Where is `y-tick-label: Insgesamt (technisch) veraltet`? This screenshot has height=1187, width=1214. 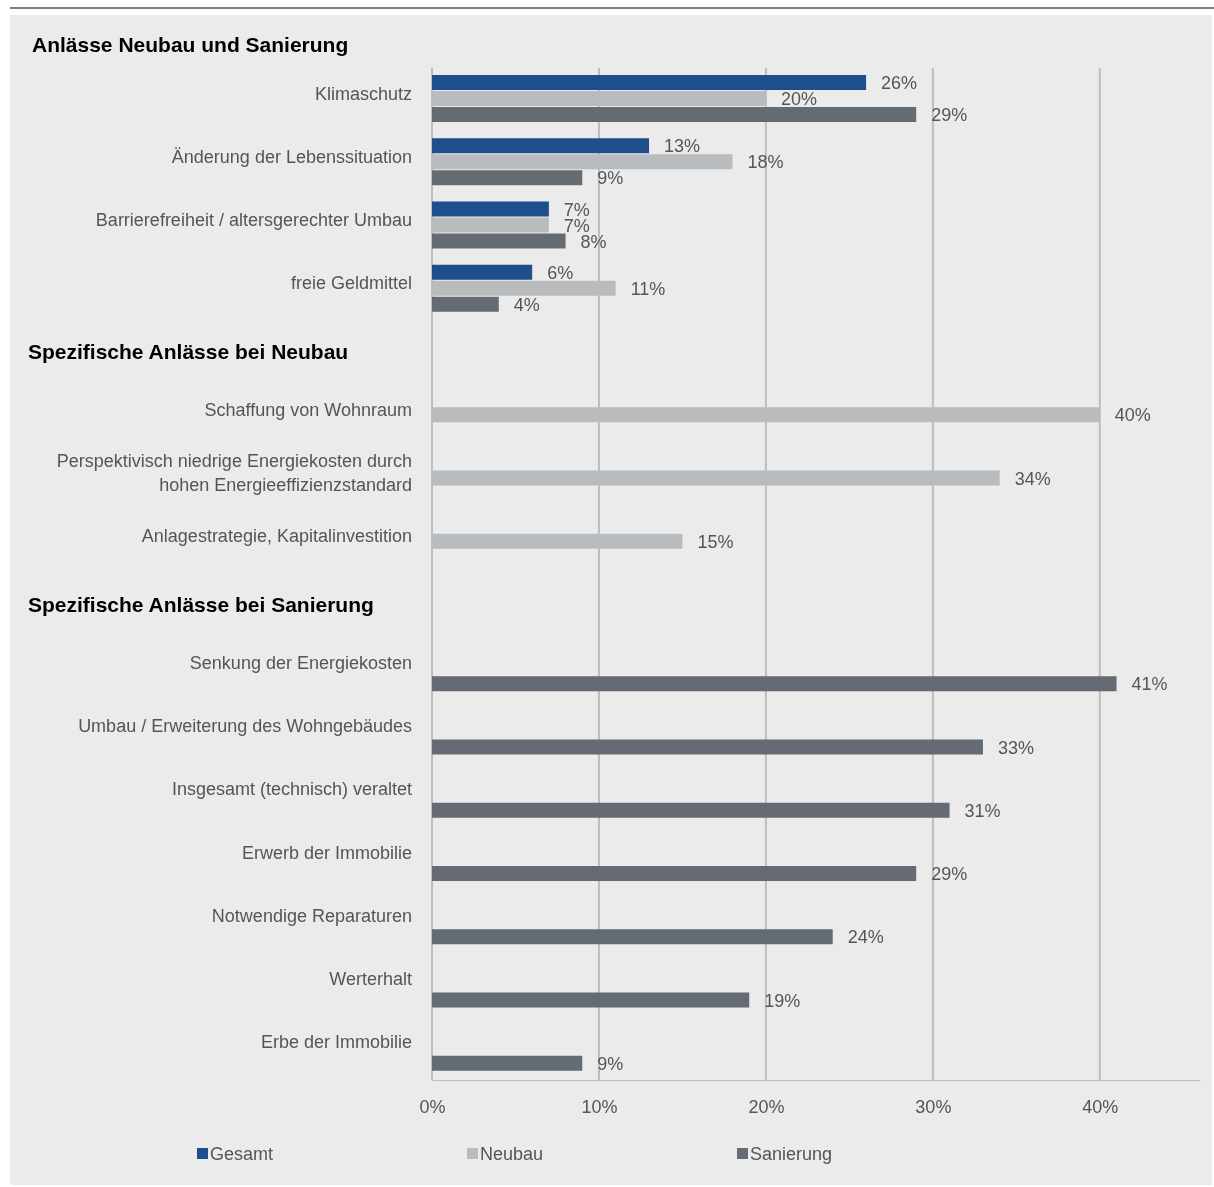 y-tick-label: Insgesamt (technisch) veraltet is located at coordinates (291, 789).